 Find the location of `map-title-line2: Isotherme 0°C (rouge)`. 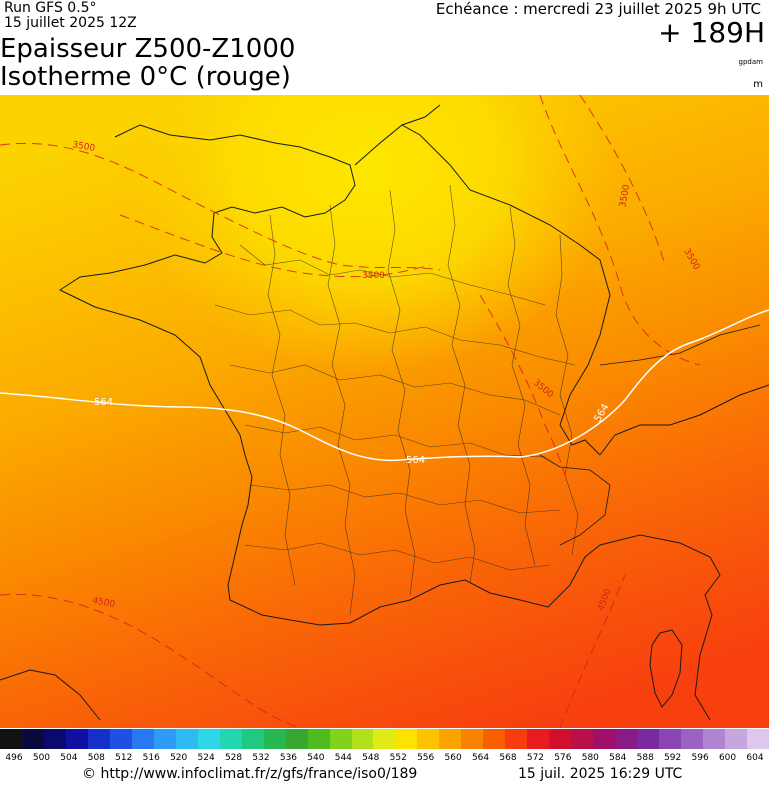

map-title-line2: Isotherme 0°C (rouge) is located at coordinates (145, 77).